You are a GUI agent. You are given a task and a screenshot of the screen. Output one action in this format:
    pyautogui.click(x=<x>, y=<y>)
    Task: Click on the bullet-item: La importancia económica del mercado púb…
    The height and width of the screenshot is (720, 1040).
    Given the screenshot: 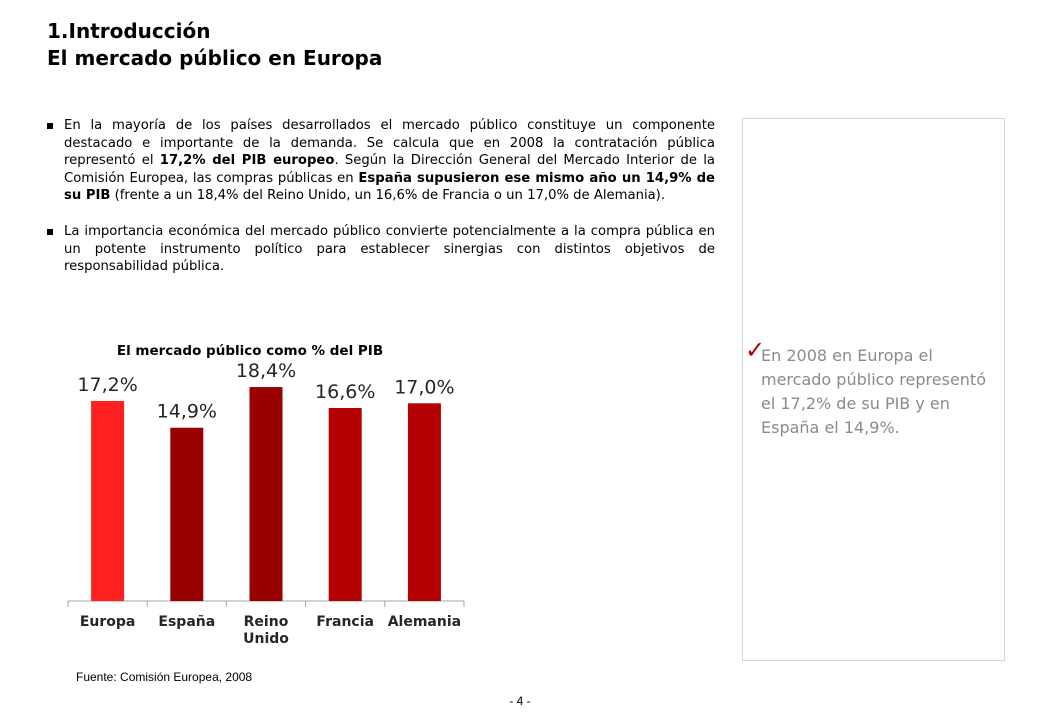 What is the action you would take?
    pyautogui.click(x=380, y=249)
    